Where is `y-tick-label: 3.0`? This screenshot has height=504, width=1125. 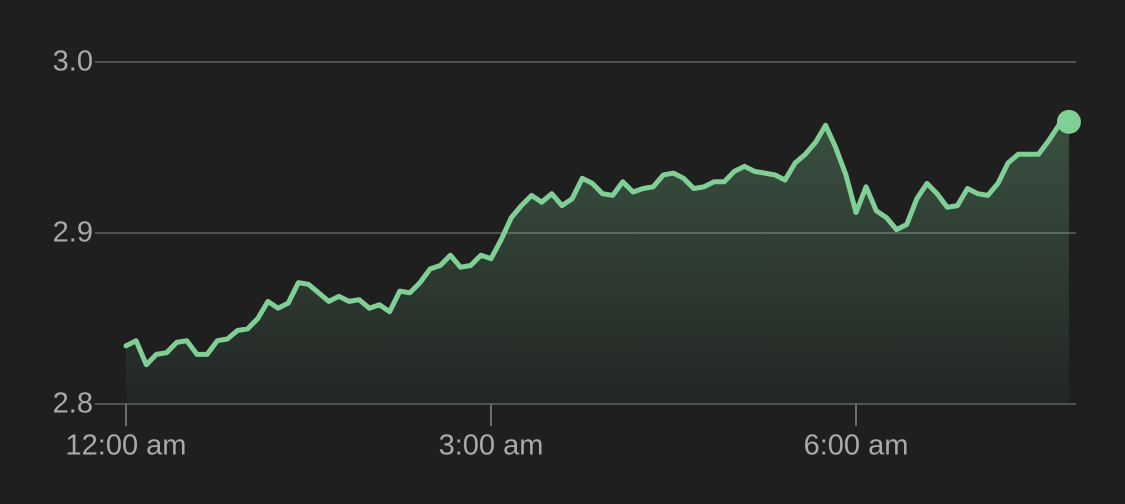
y-tick-label: 3.0 is located at coordinates (73, 62).